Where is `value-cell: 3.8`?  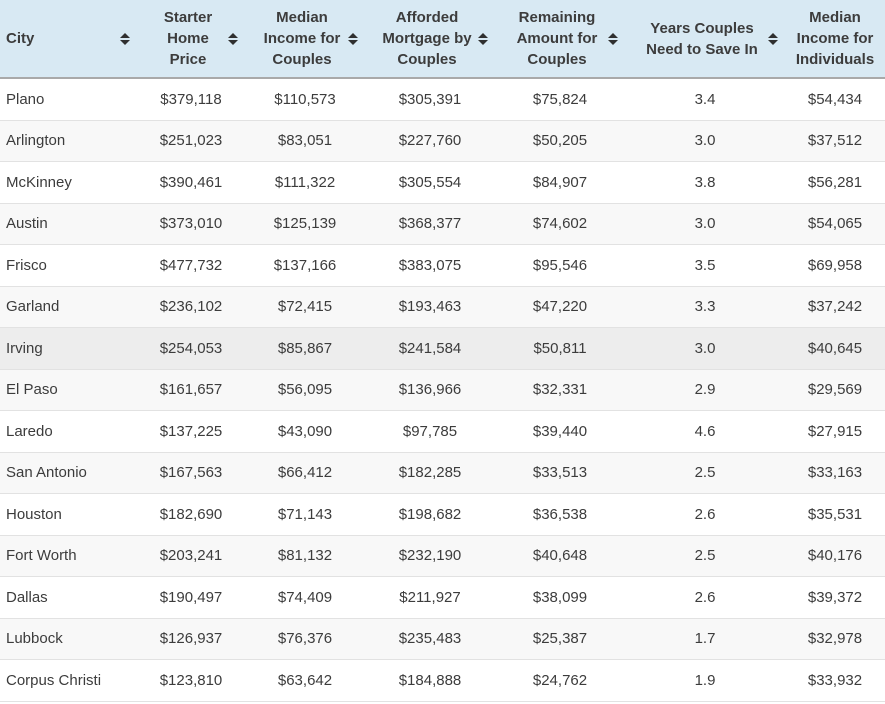 value-cell: 3.8 is located at coordinates (705, 182).